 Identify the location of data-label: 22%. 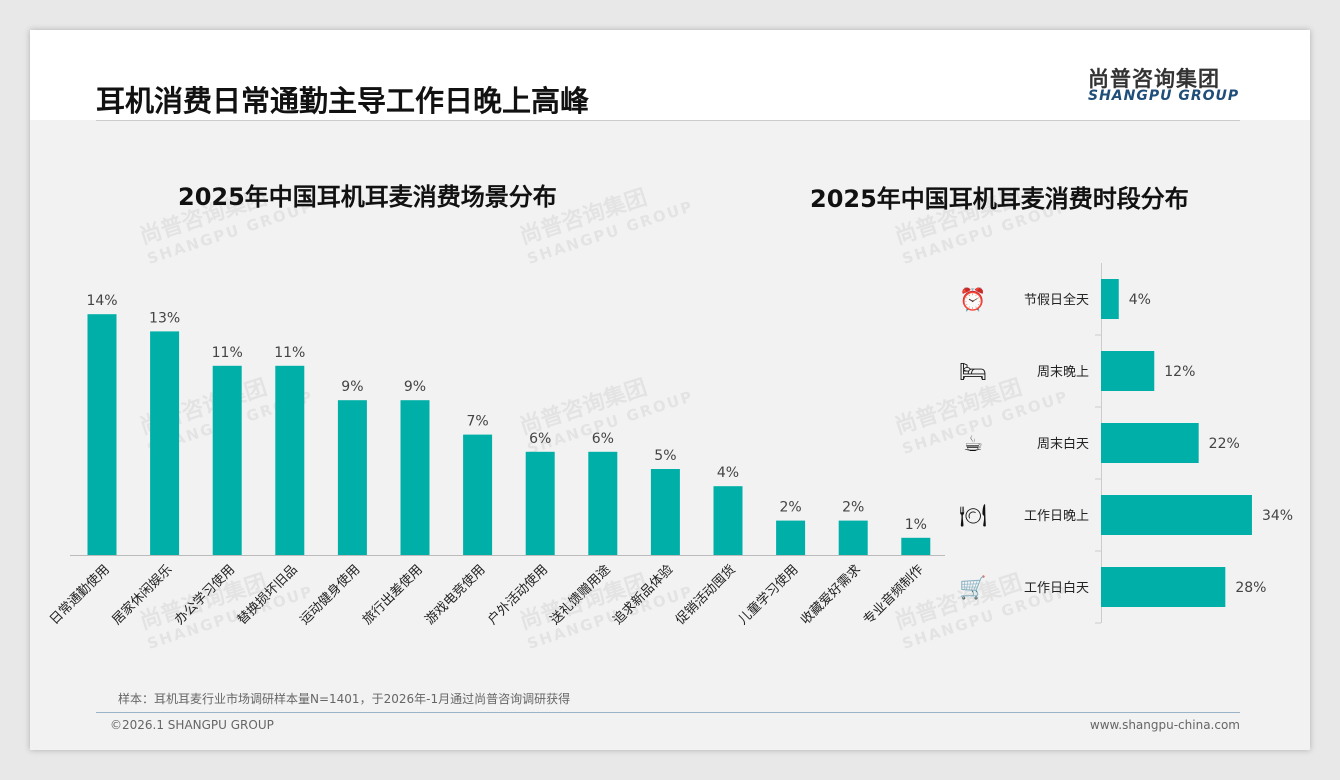
(1224, 444).